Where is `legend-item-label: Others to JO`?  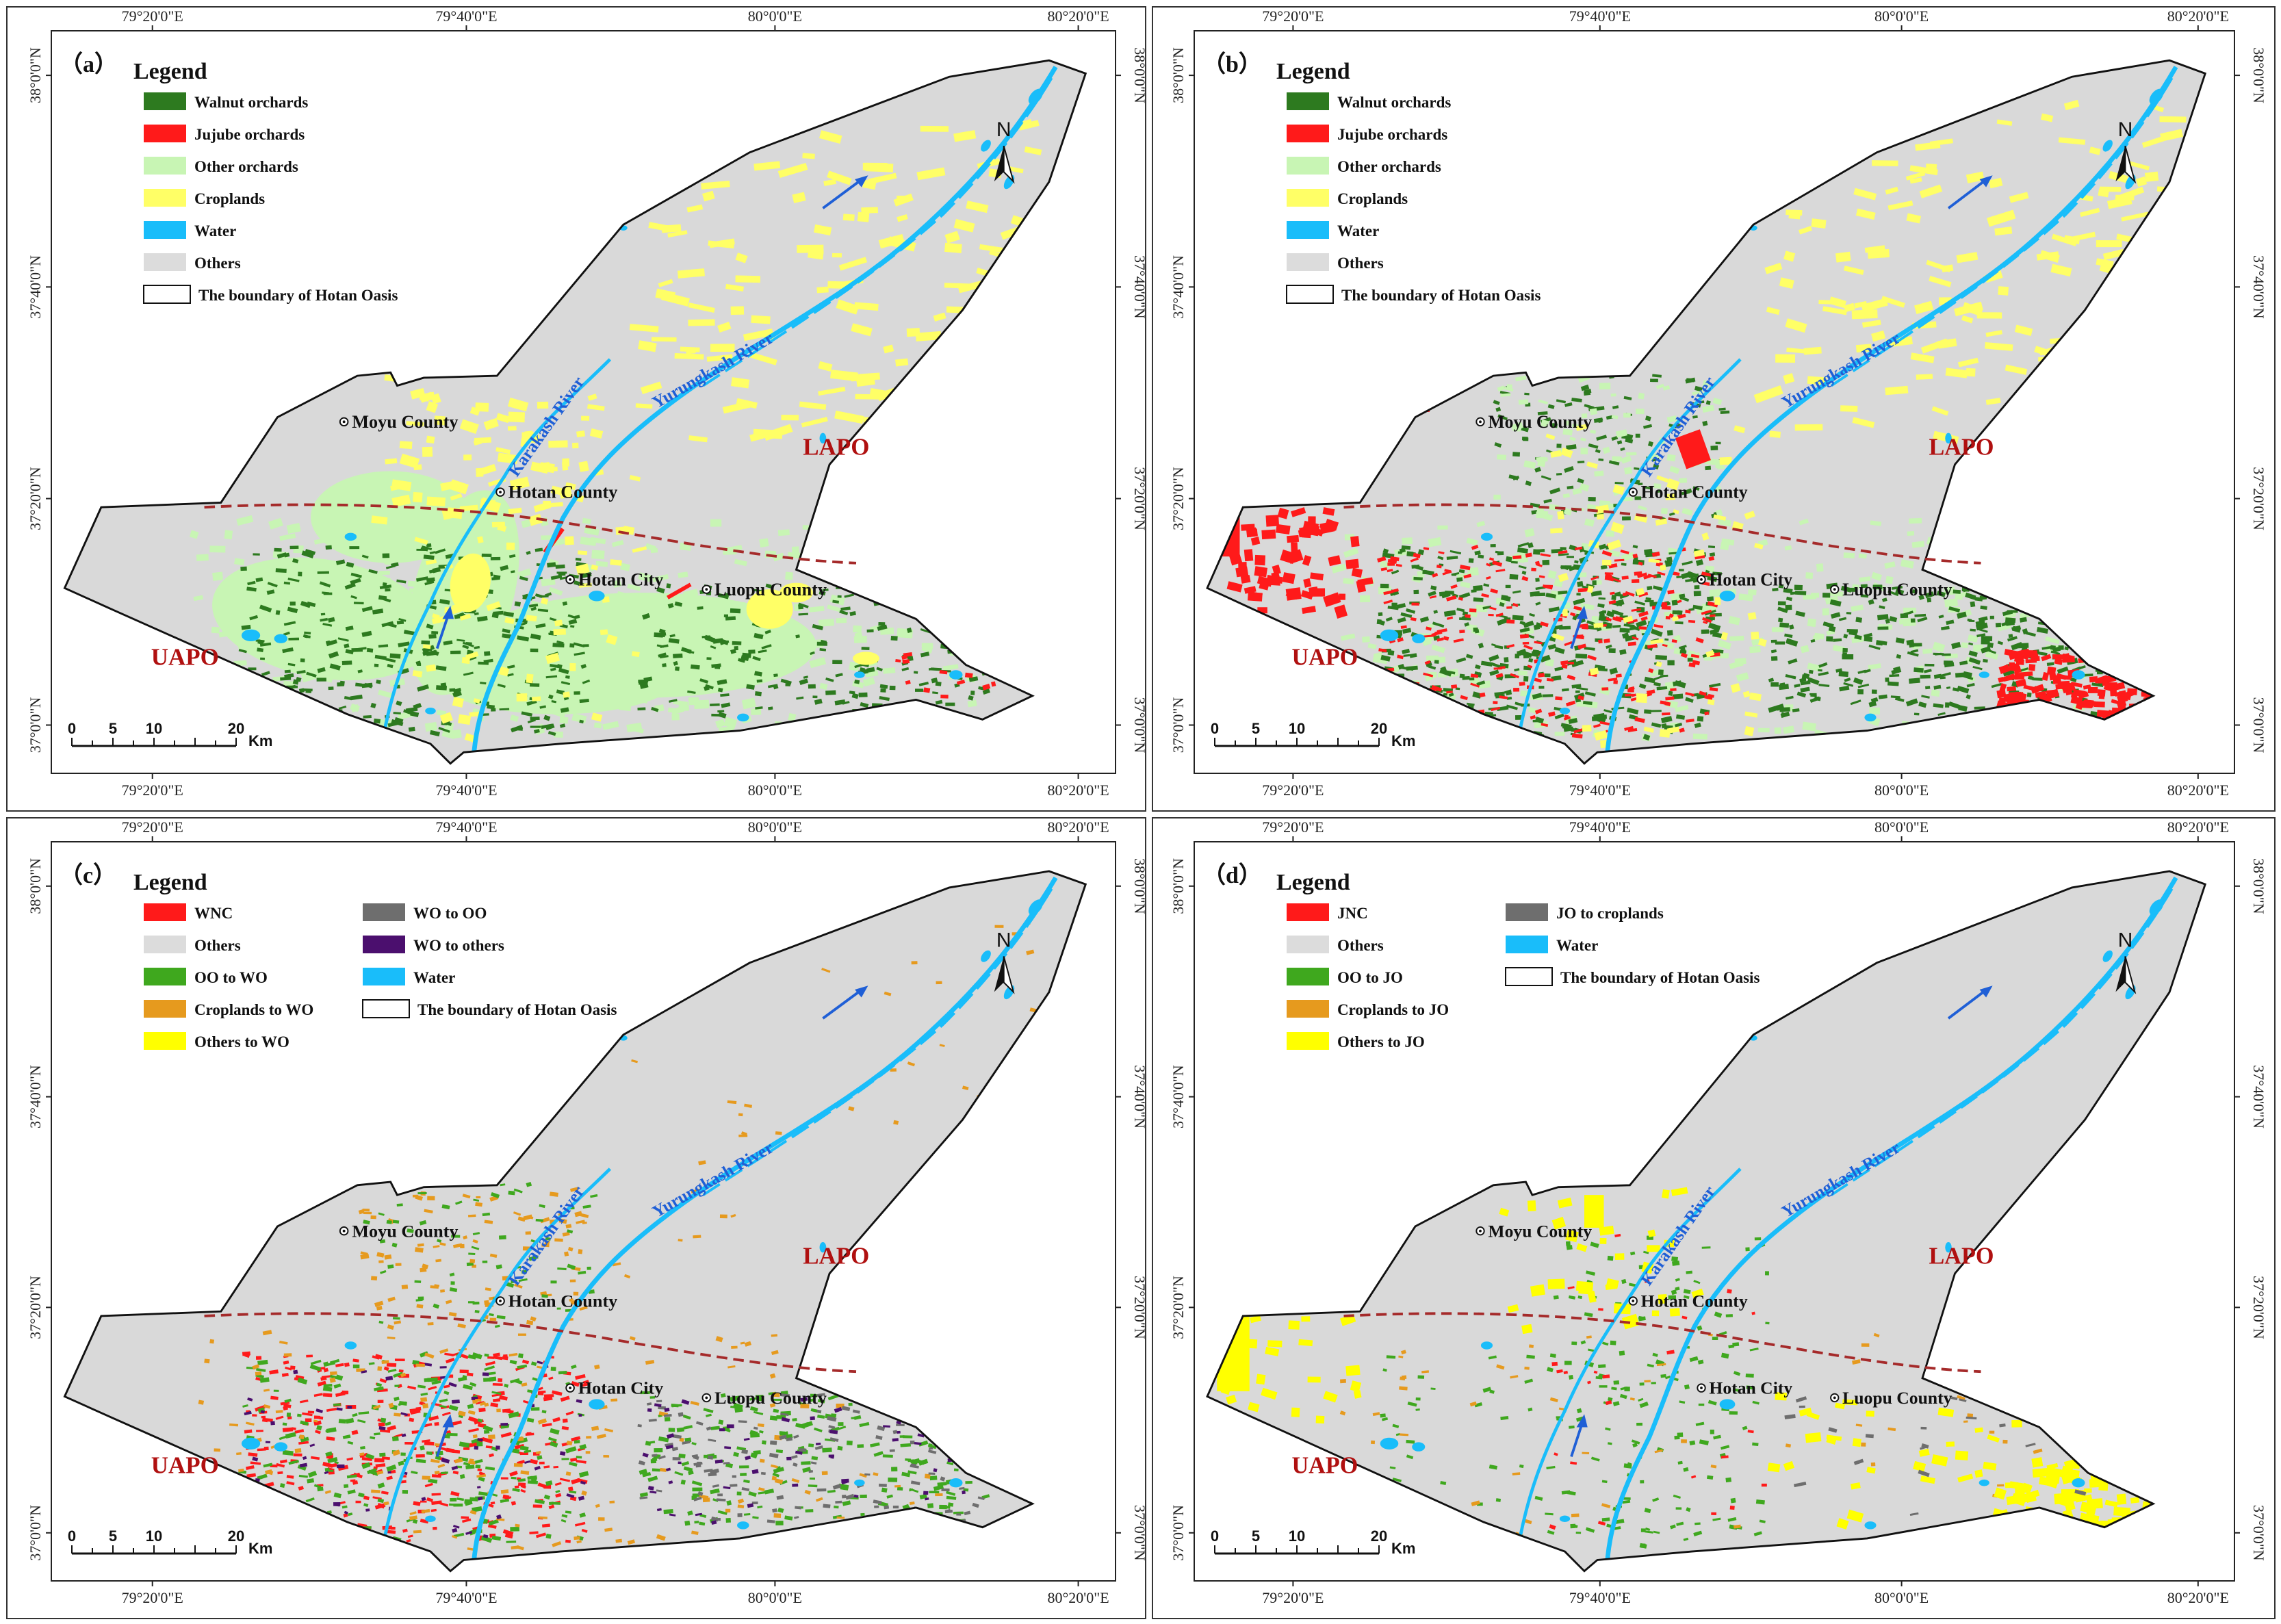
legend-item-label: Others to JO is located at coordinates (1381, 1042).